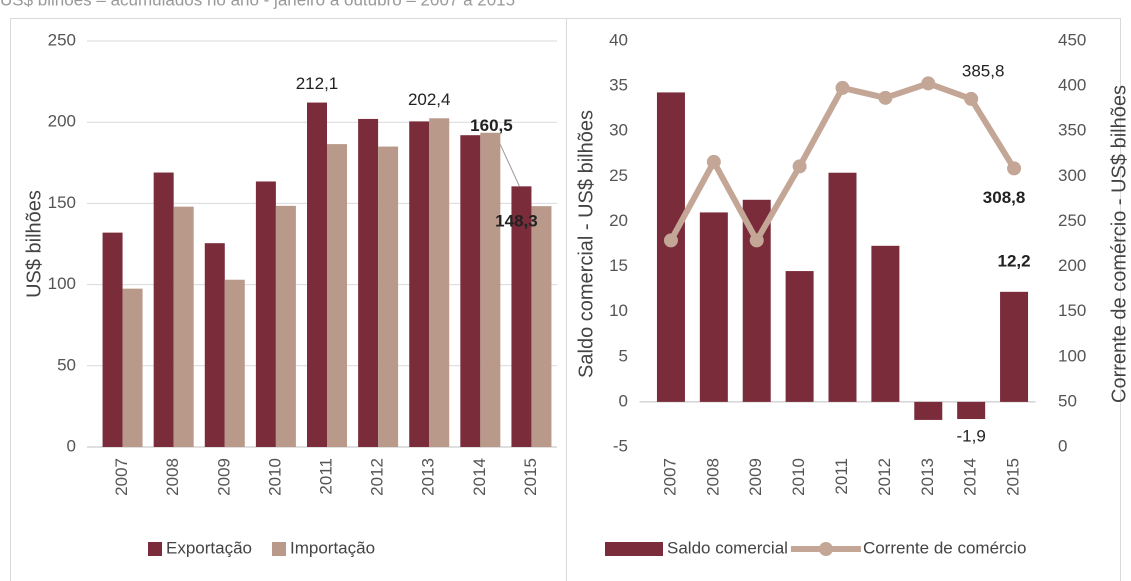  What do you see at coordinates (332, 547) in the screenshot?
I see `legend-label: Importação` at bounding box center [332, 547].